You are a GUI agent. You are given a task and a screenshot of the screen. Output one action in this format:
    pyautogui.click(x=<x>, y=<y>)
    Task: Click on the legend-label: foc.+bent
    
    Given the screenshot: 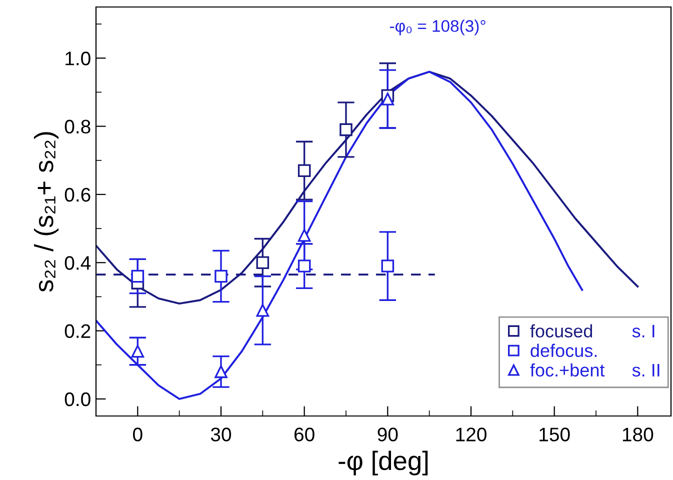 What is the action you would take?
    pyautogui.click(x=567, y=370)
    